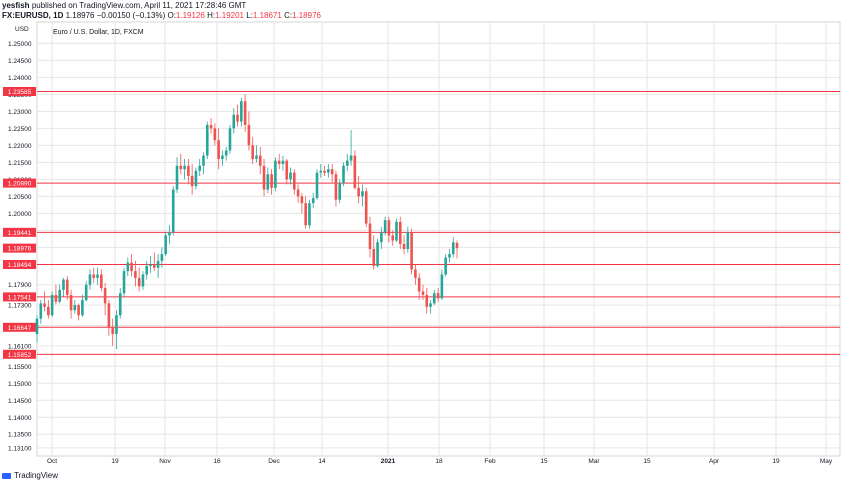  What do you see at coordinates (36, 475) in the screenshot?
I see `brand-name: TradingView` at bounding box center [36, 475].